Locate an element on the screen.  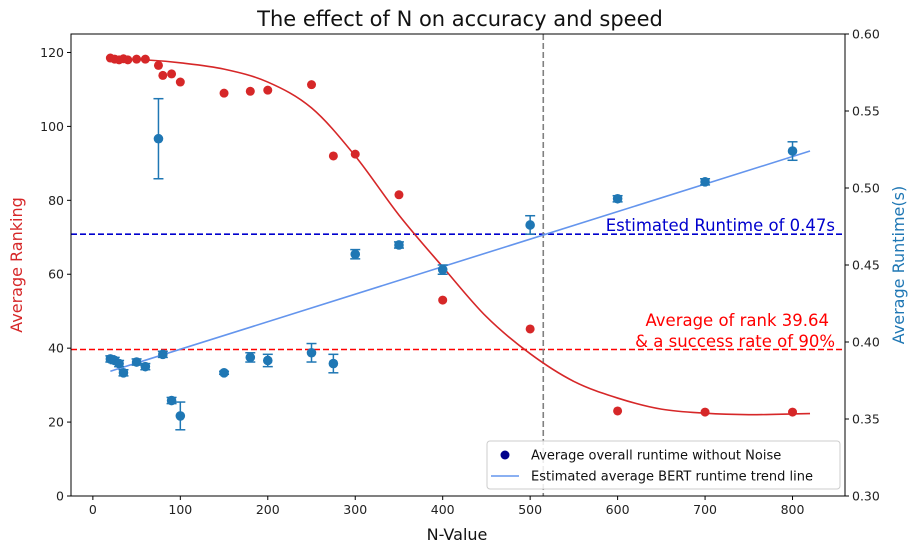
y-right-tick-label: 0.60 is located at coordinates (866, 34).